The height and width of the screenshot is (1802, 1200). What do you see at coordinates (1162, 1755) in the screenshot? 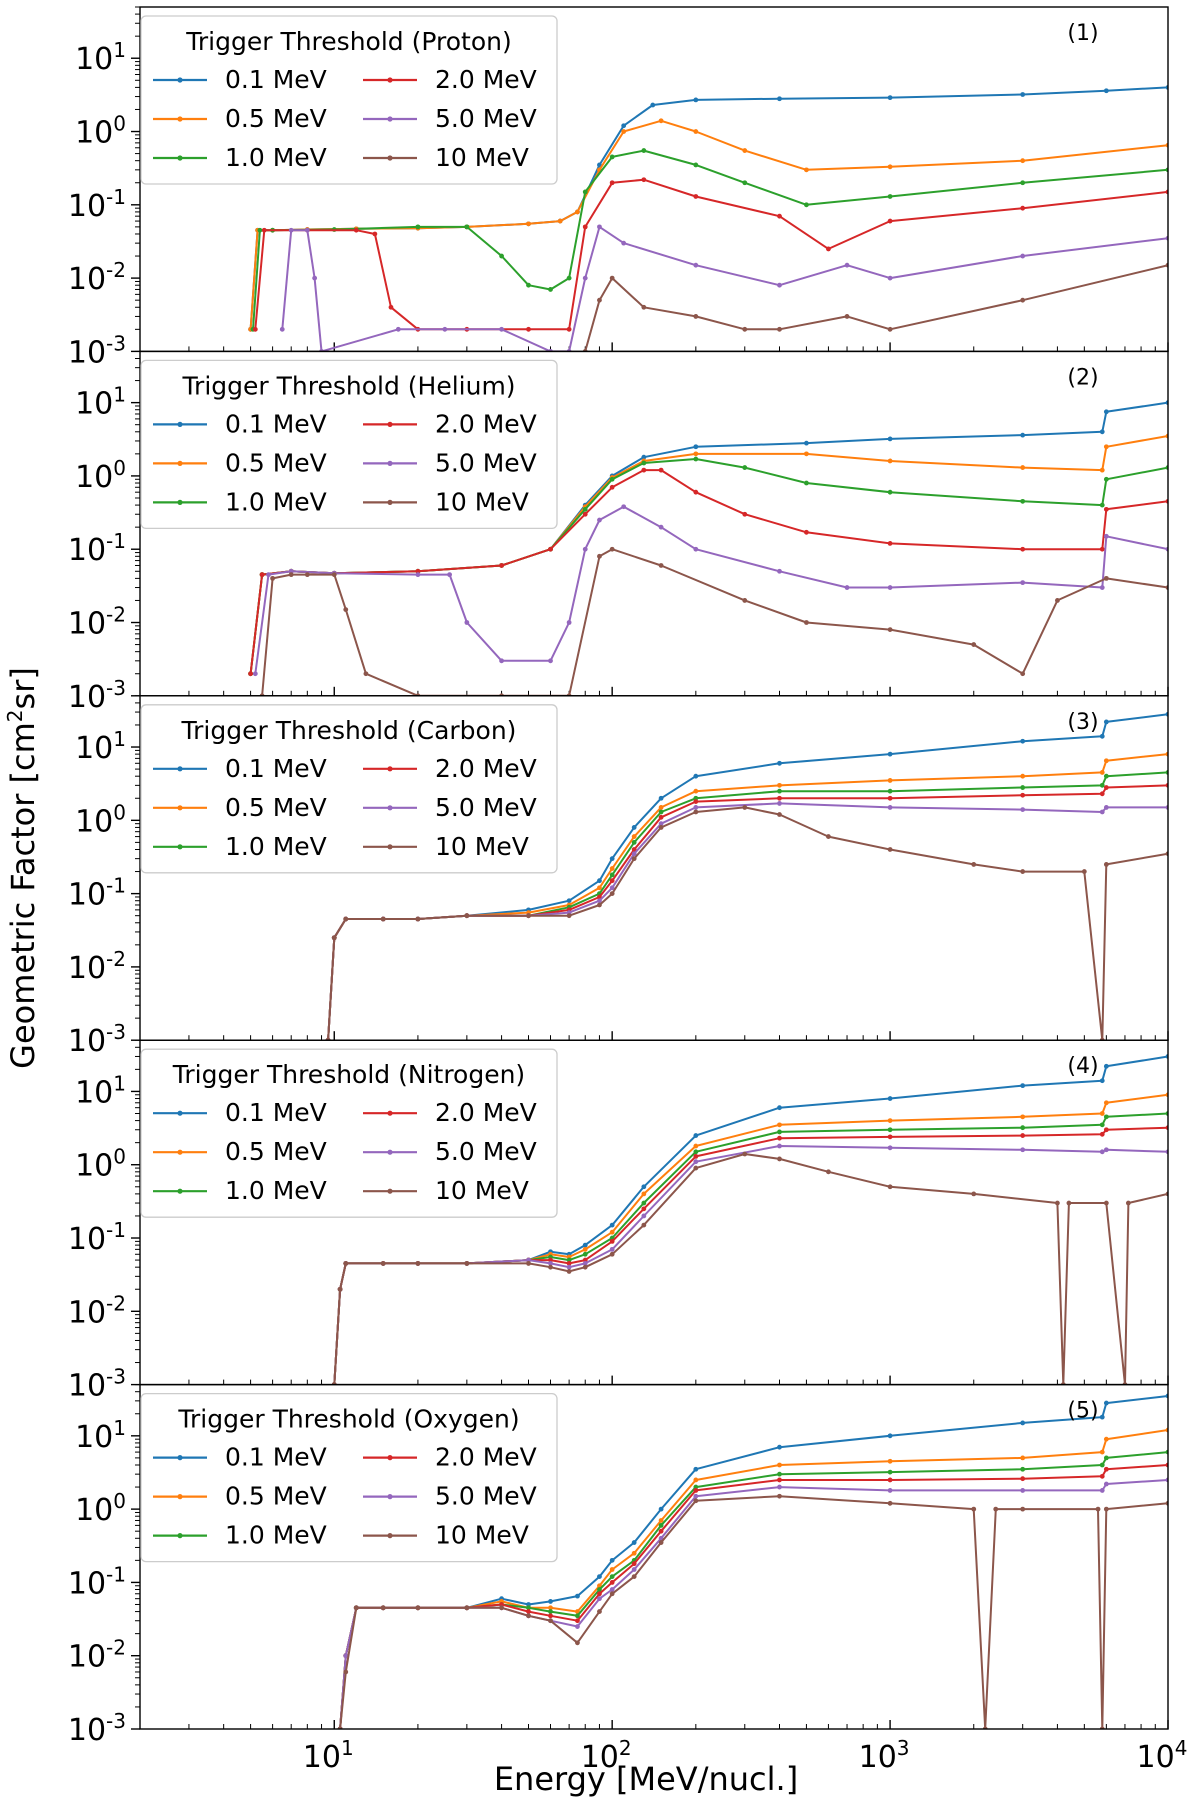
I see `x-tick-label: 104` at bounding box center [1162, 1755].